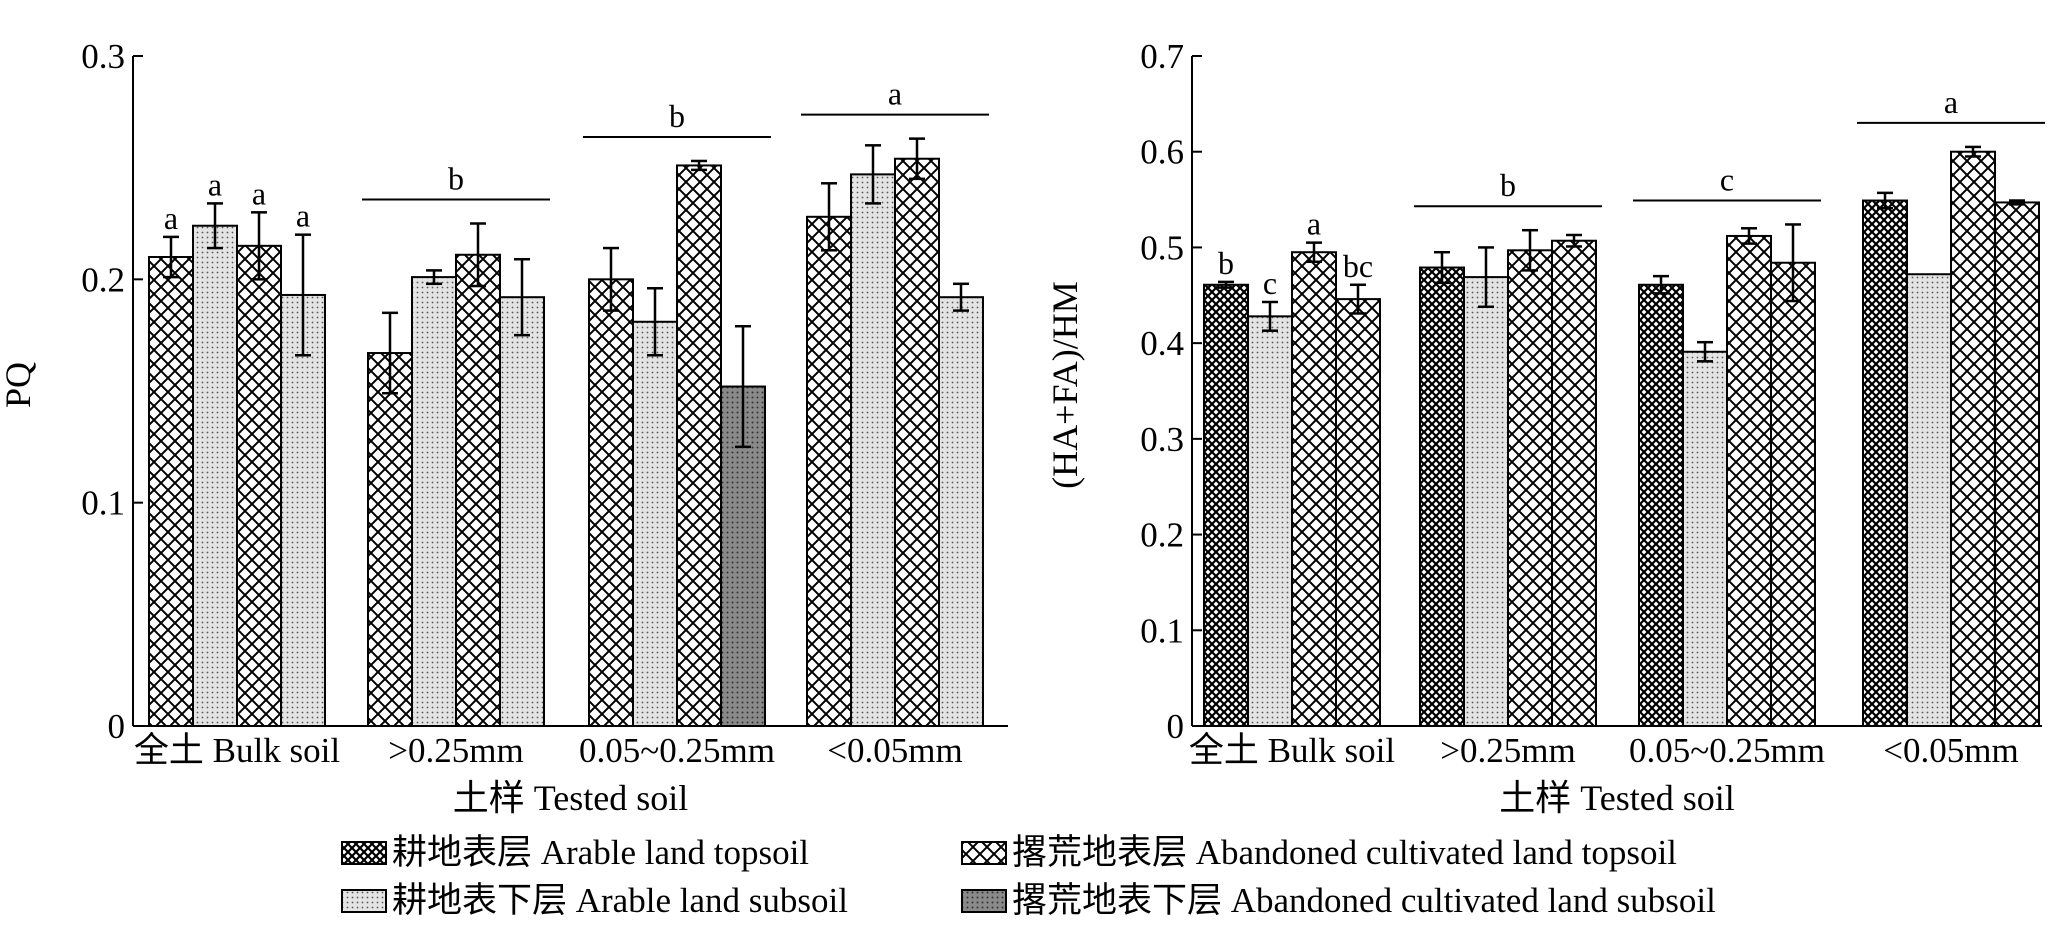 The image size is (2062, 942). What do you see at coordinates (1727, 179) in the screenshot?
I see `group-significance-label: c` at bounding box center [1727, 179].